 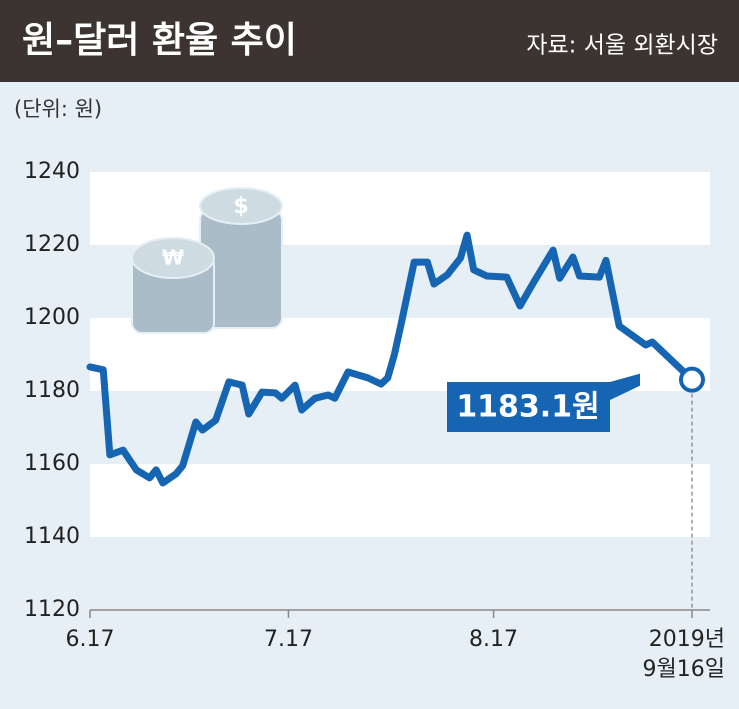 What do you see at coordinates (622, 46) in the screenshot?
I see `source: 자료: 서울 외환시장` at bounding box center [622, 46].